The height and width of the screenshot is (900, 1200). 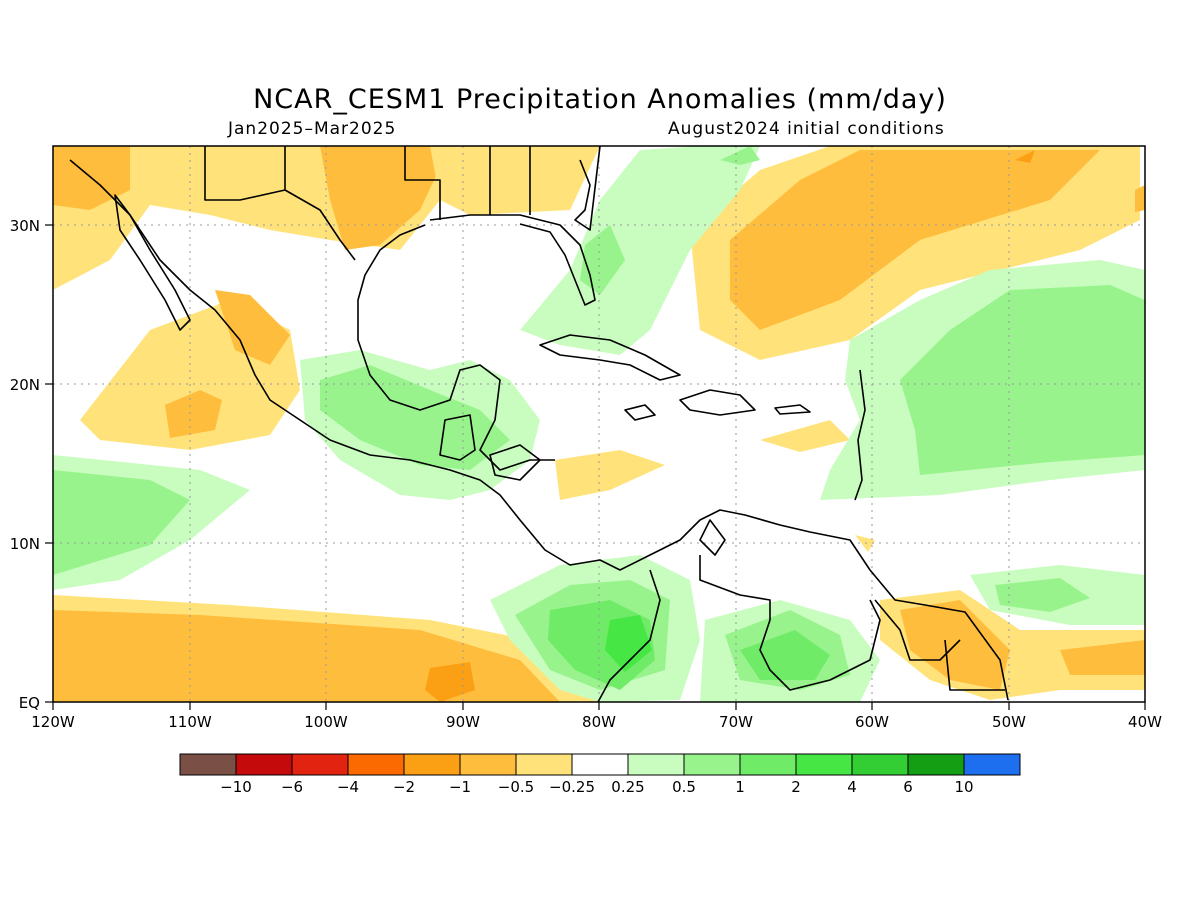 What do you see at coordinates (640, 412) in the screenshot?
I see `jamaica` at bounding box center [640, 412].